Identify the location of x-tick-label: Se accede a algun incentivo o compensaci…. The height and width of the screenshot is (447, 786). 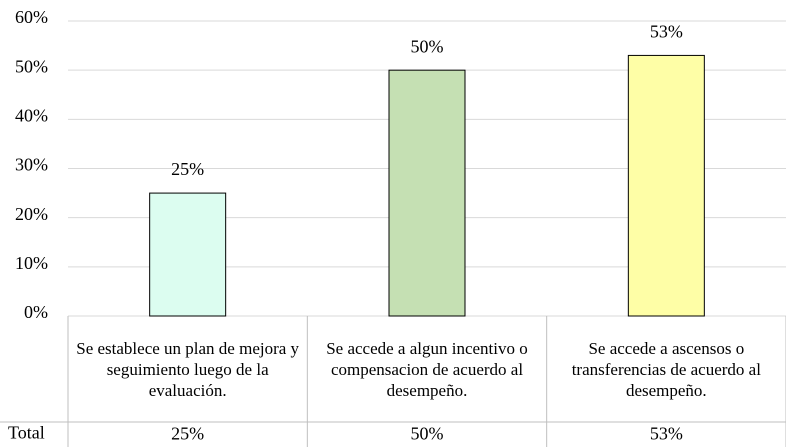
(427, 369).